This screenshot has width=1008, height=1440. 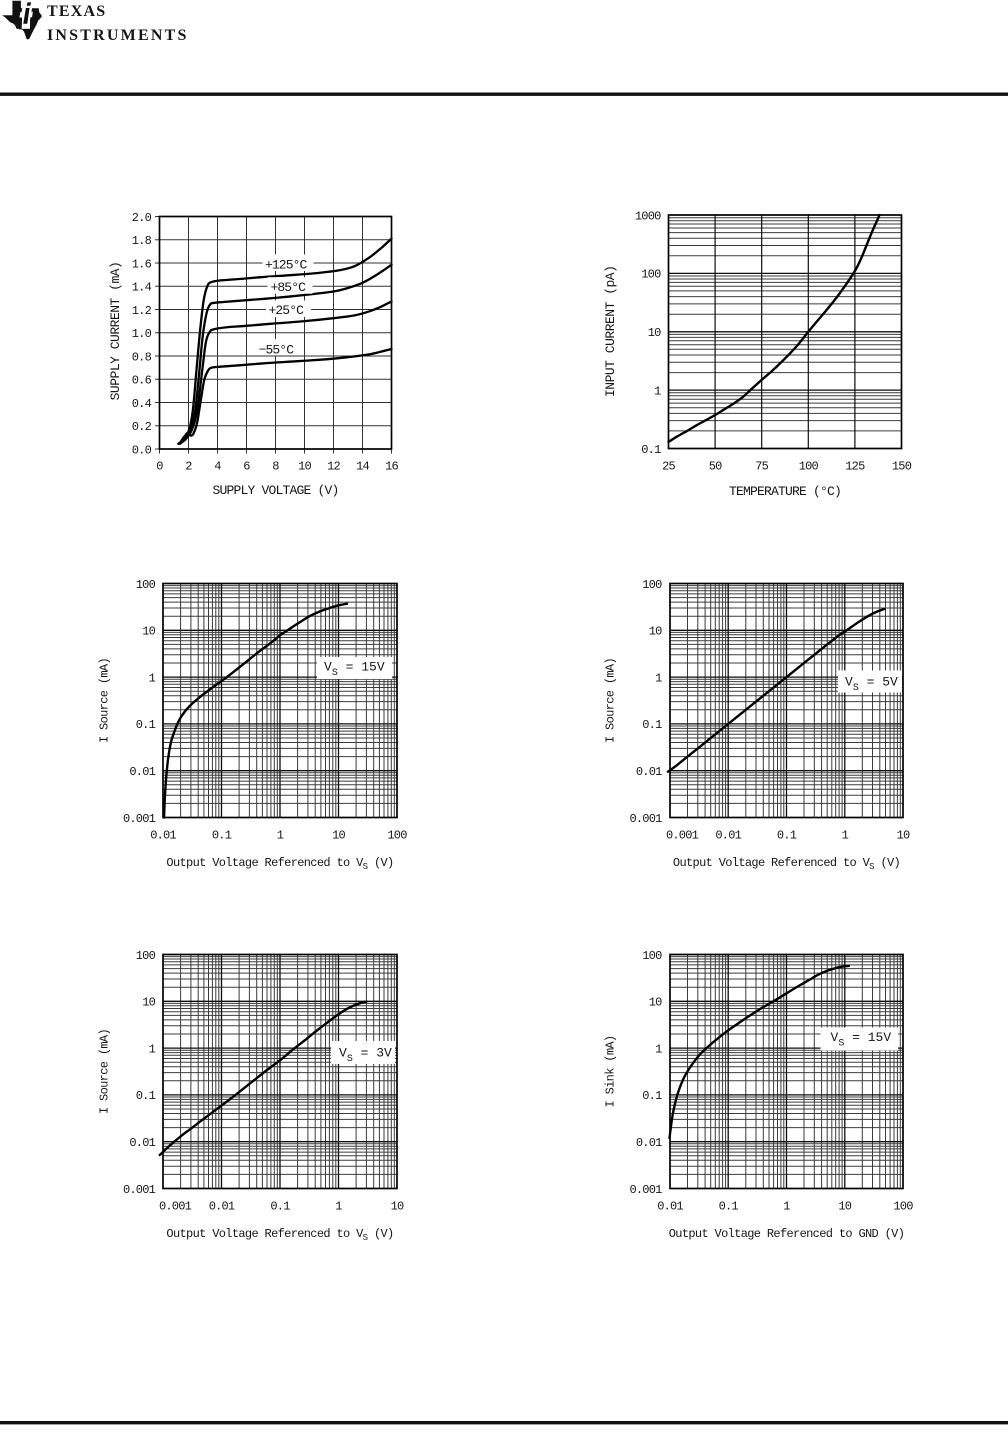 I want to click on svg-text: TEMPERATURE (°C), so click(x=785, y=491).